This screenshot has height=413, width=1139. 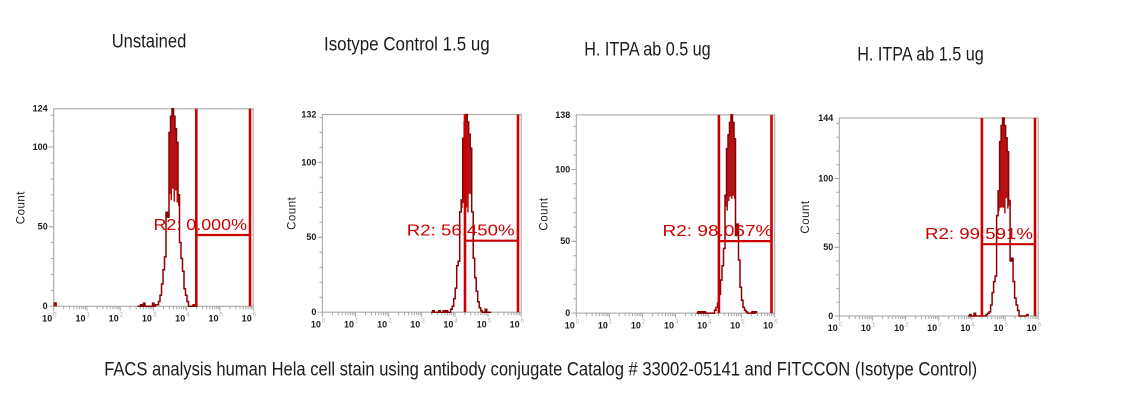 I want to click on svg-text: Isotype Control 1.5 ug, so click(x=407, y=45).